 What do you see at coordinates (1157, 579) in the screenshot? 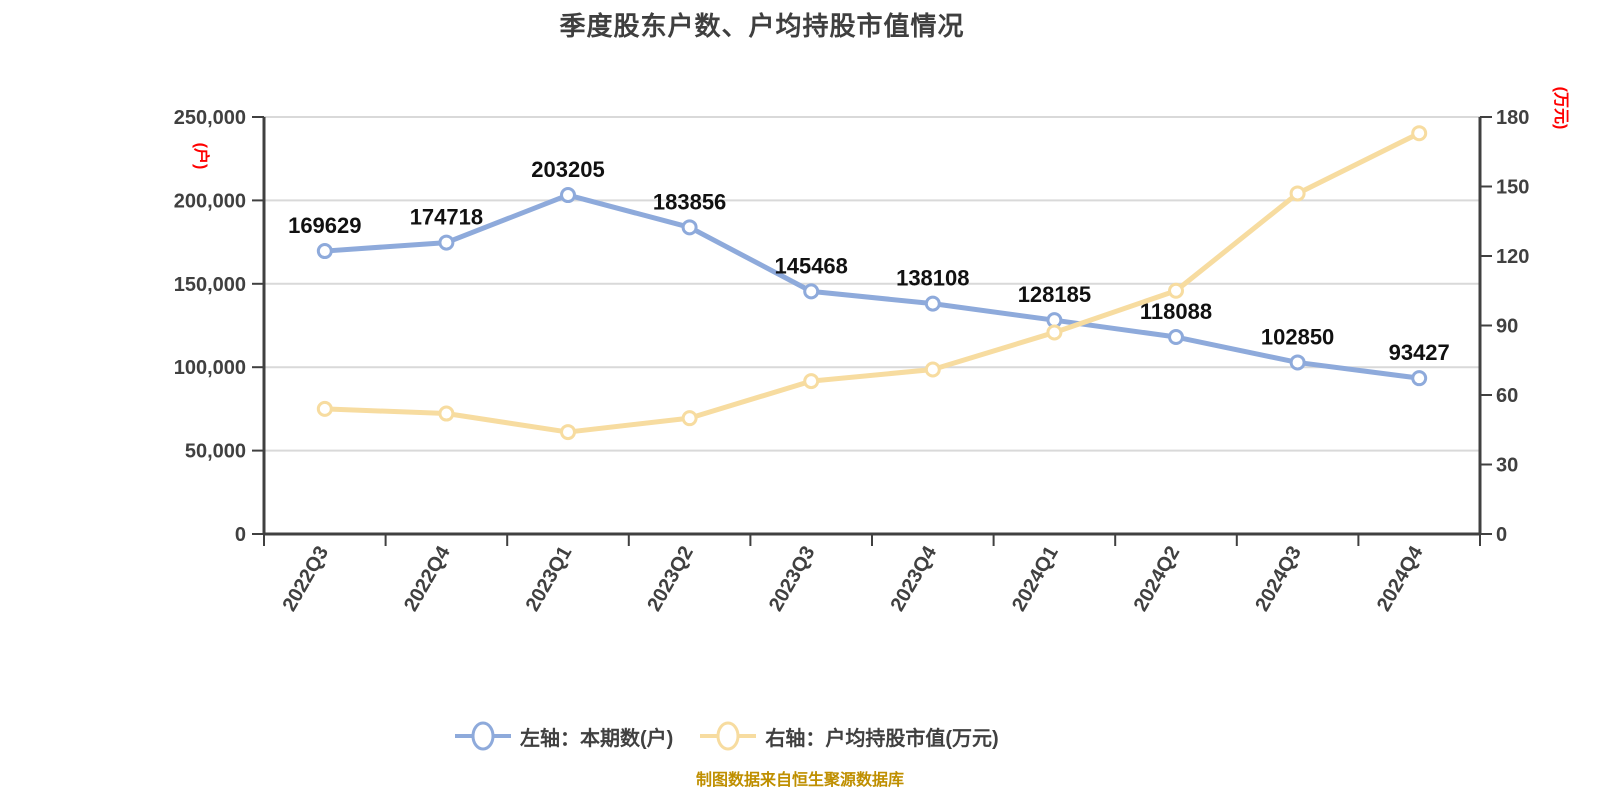
I see `x-axis-category-label: 2024Q2` at bounding box center [1157, 579].